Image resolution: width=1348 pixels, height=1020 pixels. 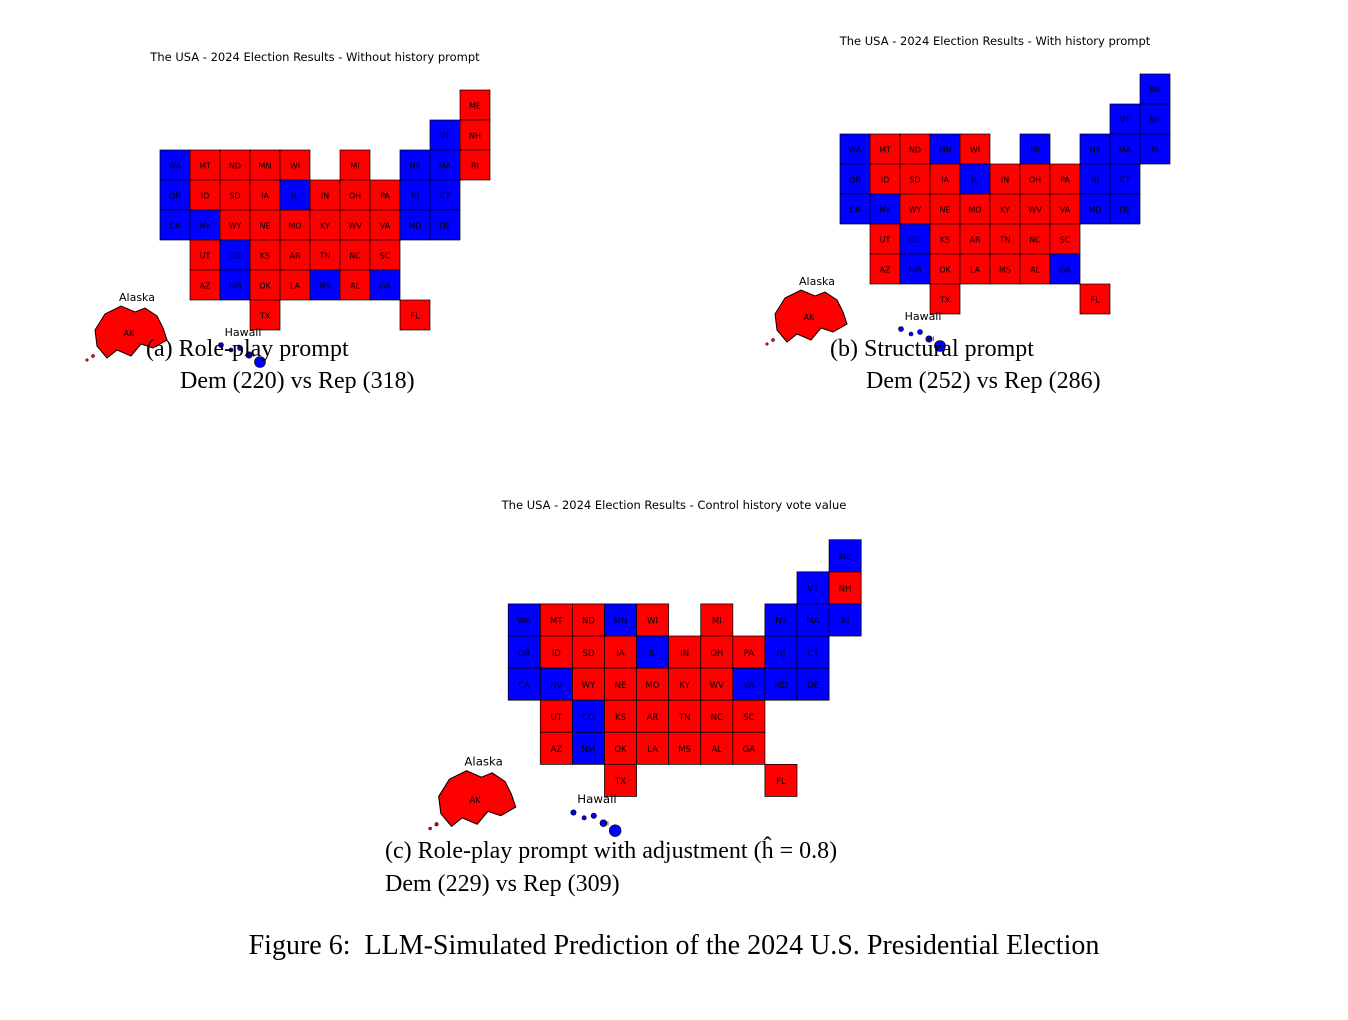 I want to click on state-label-WI: WI, so click(x=975, y=150).